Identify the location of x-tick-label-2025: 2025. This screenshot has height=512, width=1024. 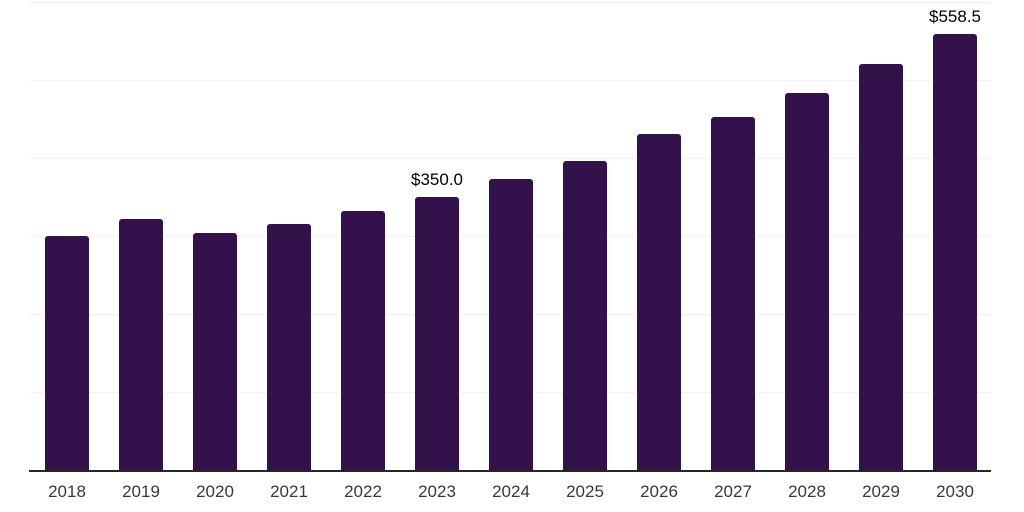
(585, 491).